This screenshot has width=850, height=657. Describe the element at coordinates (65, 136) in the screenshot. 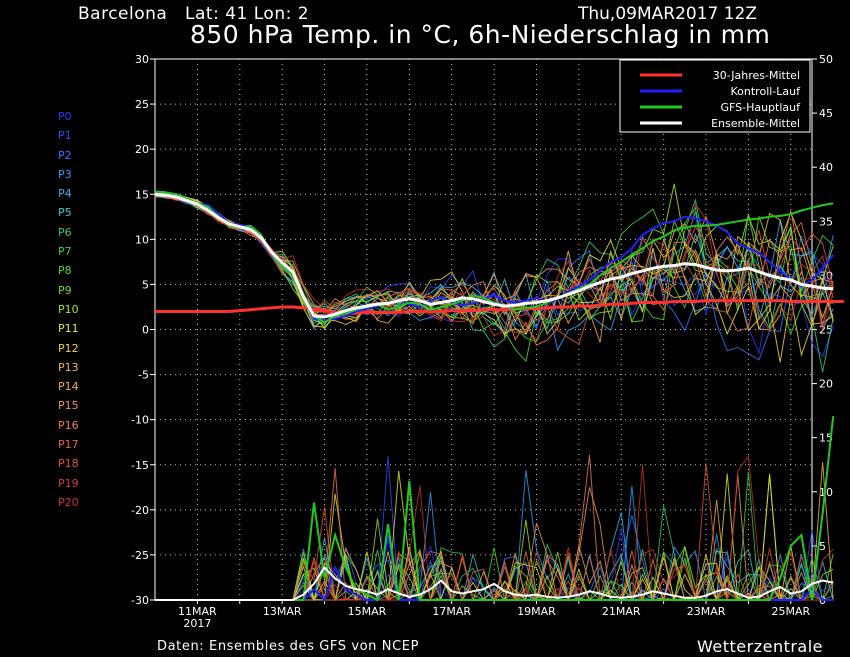

I see `ensemble-label-p1: P1` at that location.